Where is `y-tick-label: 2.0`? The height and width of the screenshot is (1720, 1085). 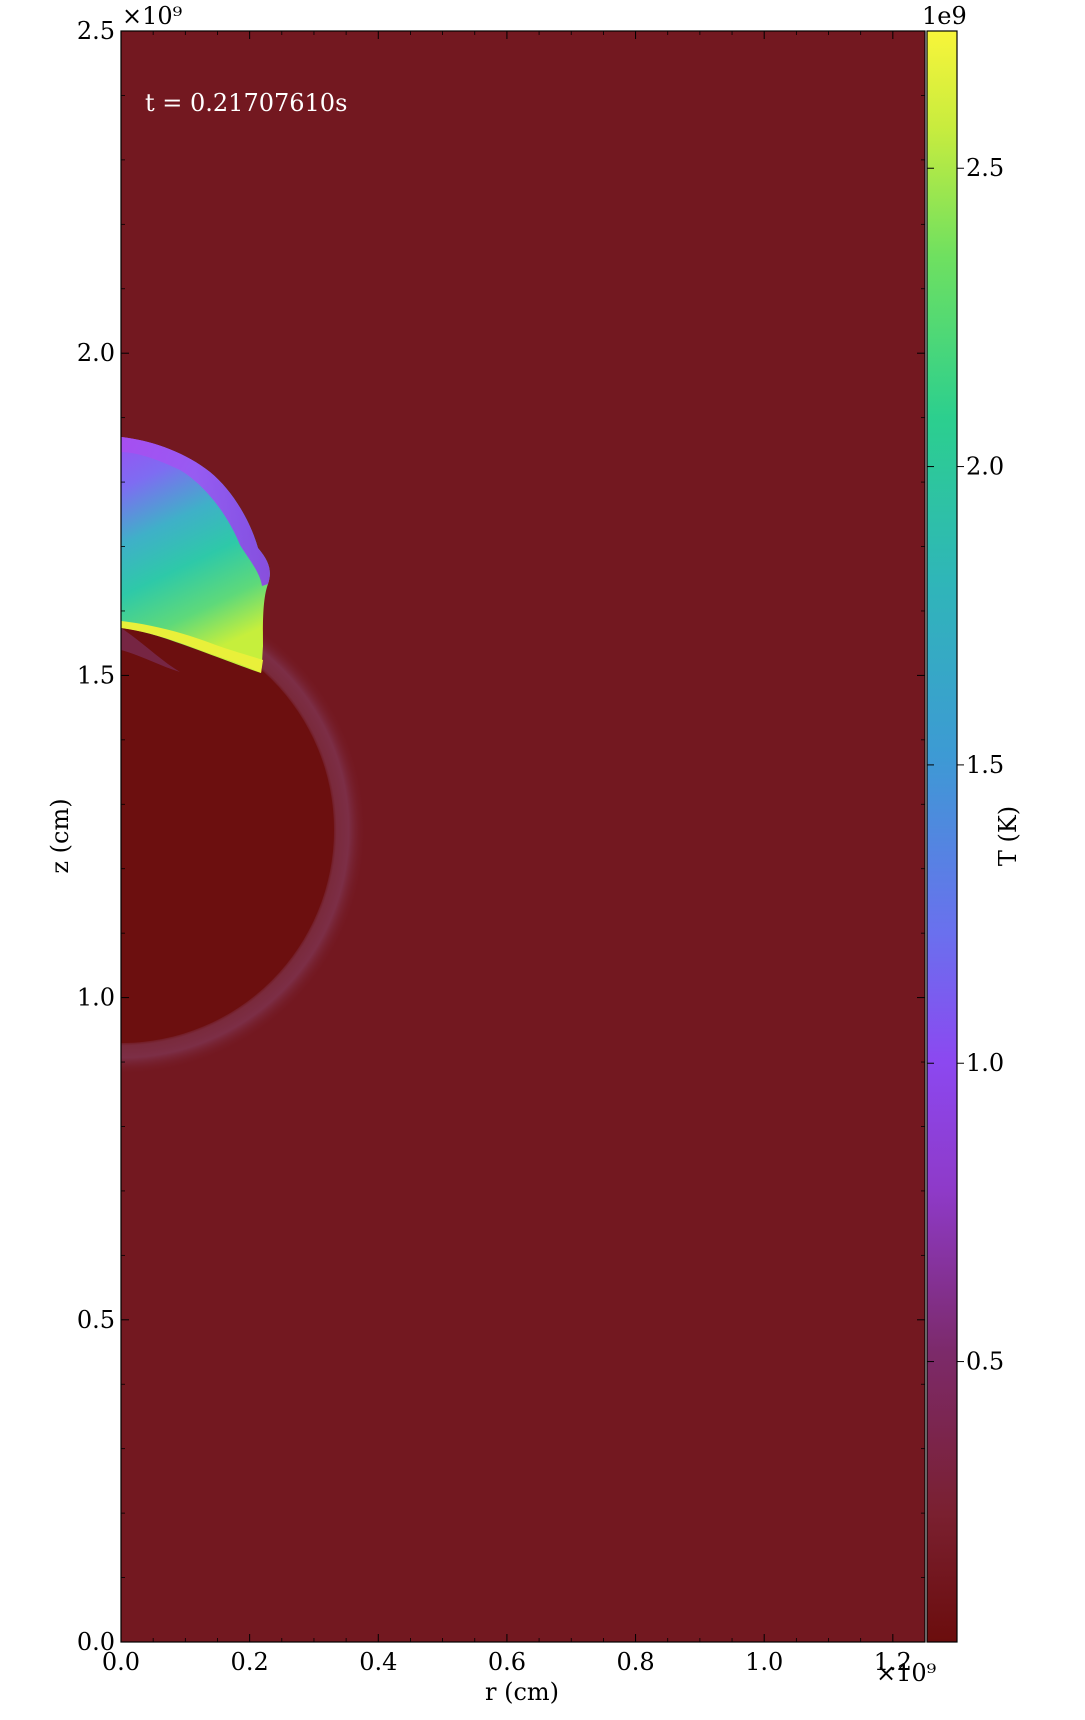
y-tick-label: 2.0 is located at coordinates (96, 353).